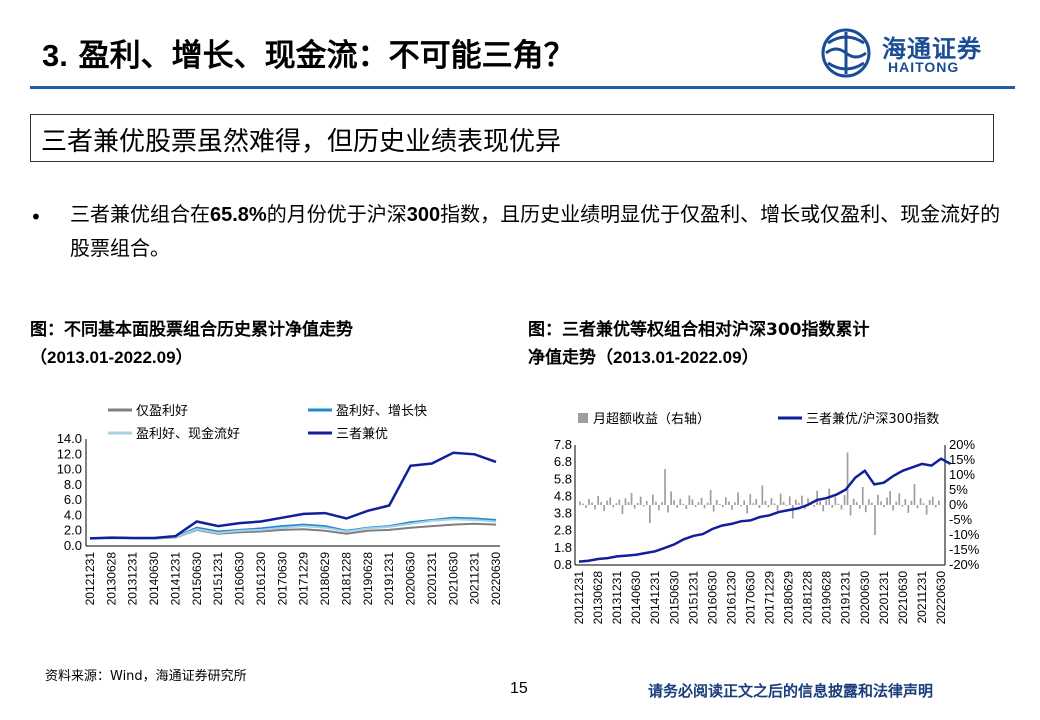  Describe the element at coordinates (583, 418) in the screenshot. I see `legend-swatch-bar` at that location.